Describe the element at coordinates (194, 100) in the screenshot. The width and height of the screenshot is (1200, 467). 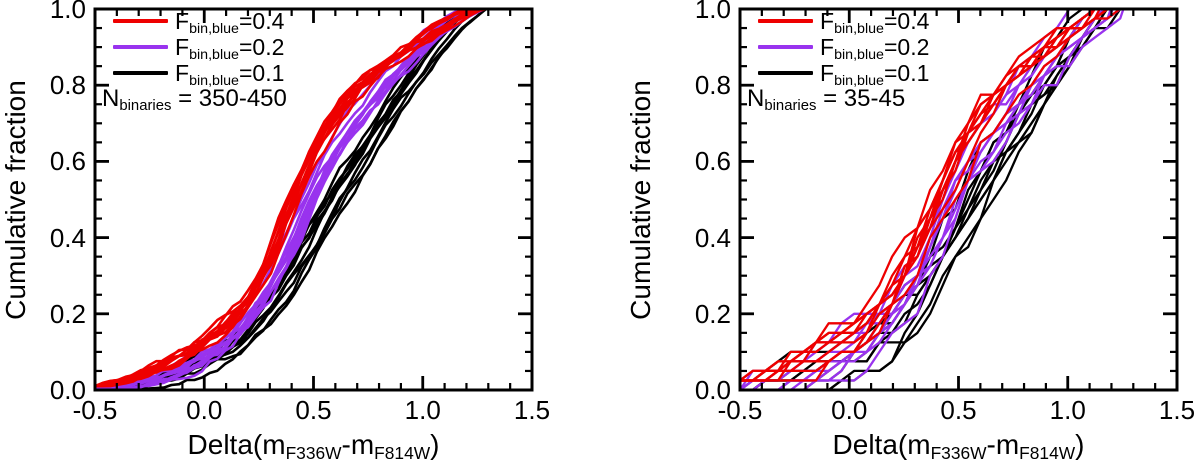
I see `annotation-nbinaries: Nbinaries = 350-450` at that location.